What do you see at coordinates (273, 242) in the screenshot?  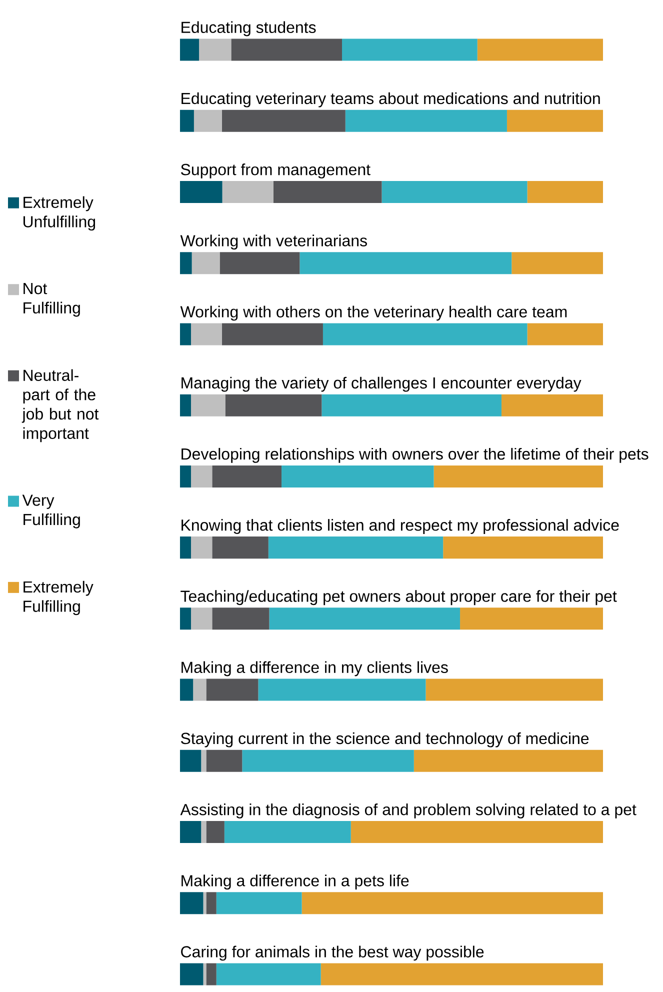 I see `y-tick-label: Working with veterinarians` at bounding box center [273, 242].